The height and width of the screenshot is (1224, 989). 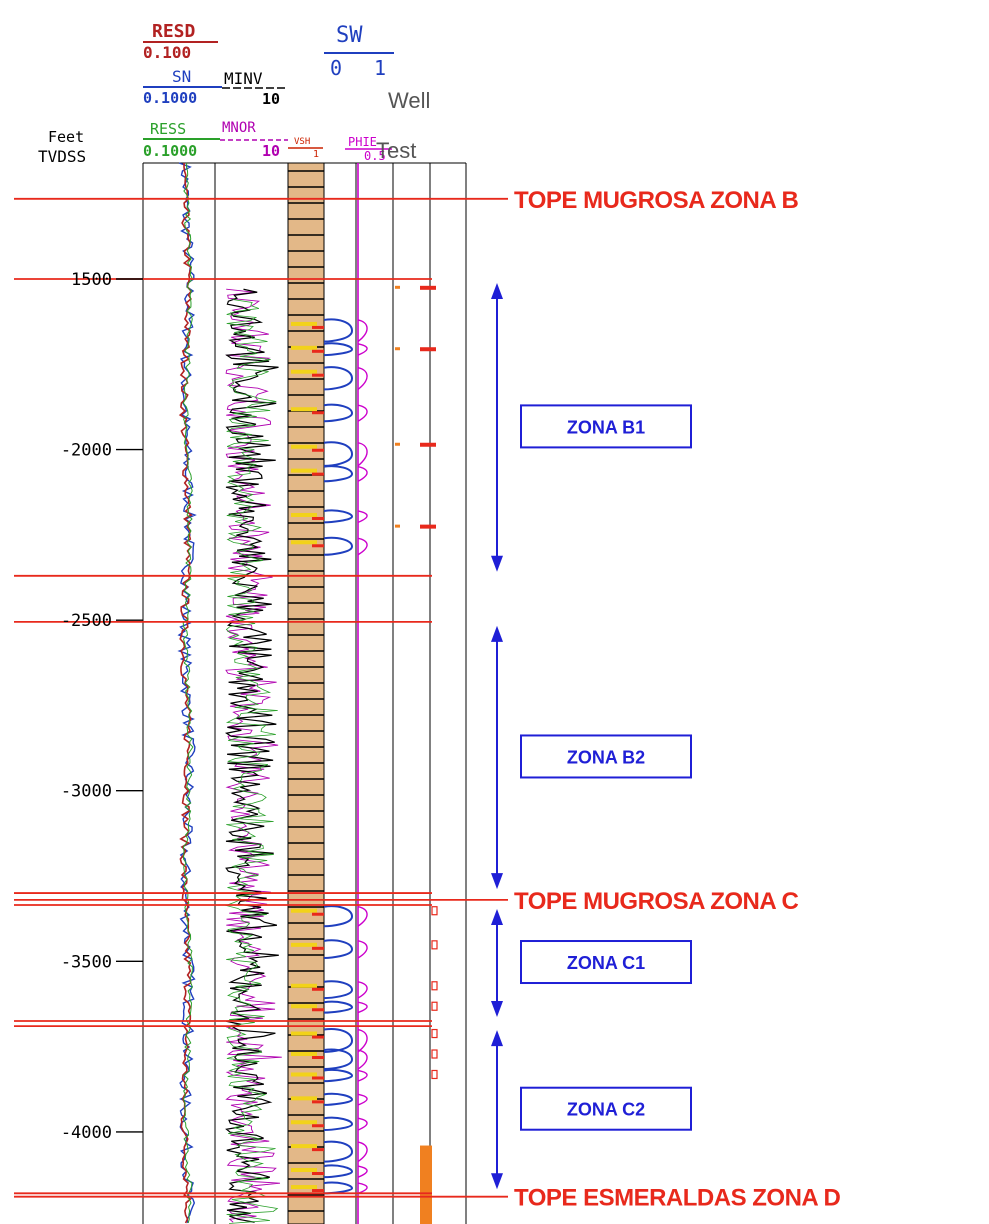 What do you see at coordinates (380, 68) in the screenshot?
I see `sw-scale-max: 1` at bounding box center [380, 68].